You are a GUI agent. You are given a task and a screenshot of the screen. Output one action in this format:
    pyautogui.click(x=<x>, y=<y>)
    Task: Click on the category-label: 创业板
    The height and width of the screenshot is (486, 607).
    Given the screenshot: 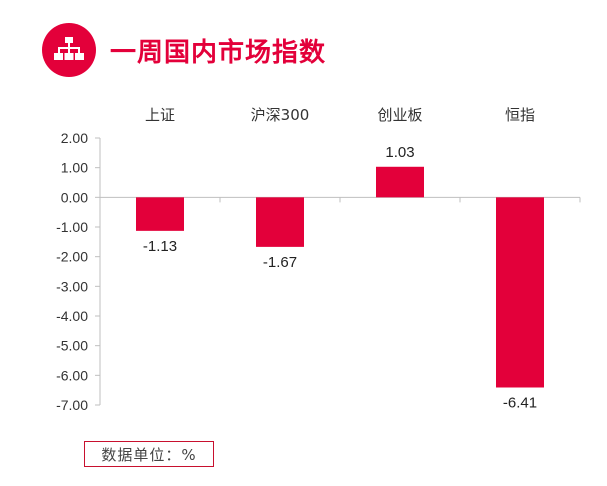 What is the action you would take?
    pyautogui.click(x=399, y=115)
    